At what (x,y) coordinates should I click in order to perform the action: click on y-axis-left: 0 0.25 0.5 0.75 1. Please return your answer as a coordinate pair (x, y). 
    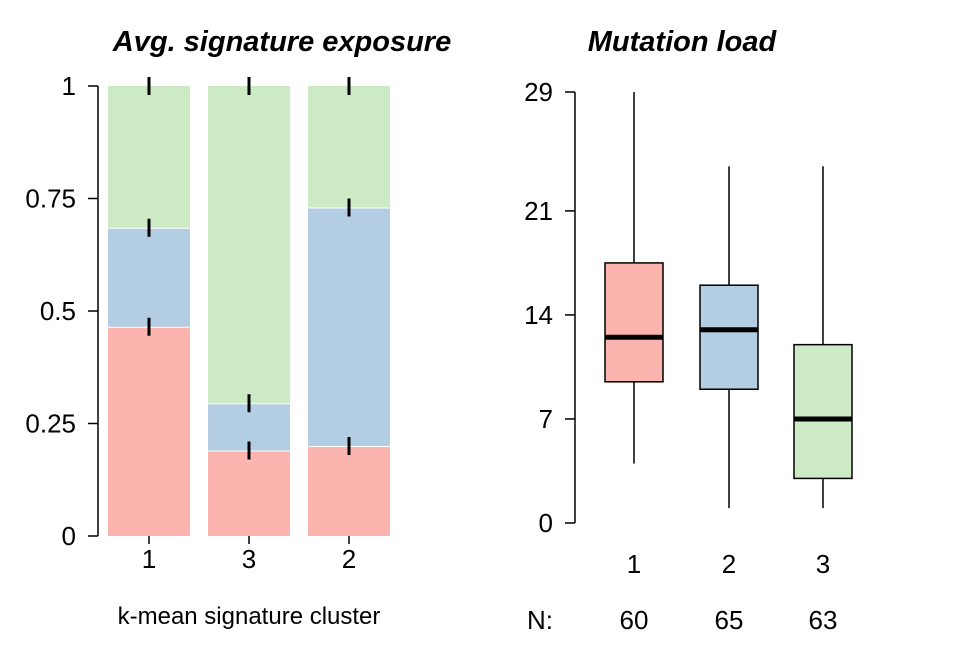
    Looking at the image, I should click on (62, 311).